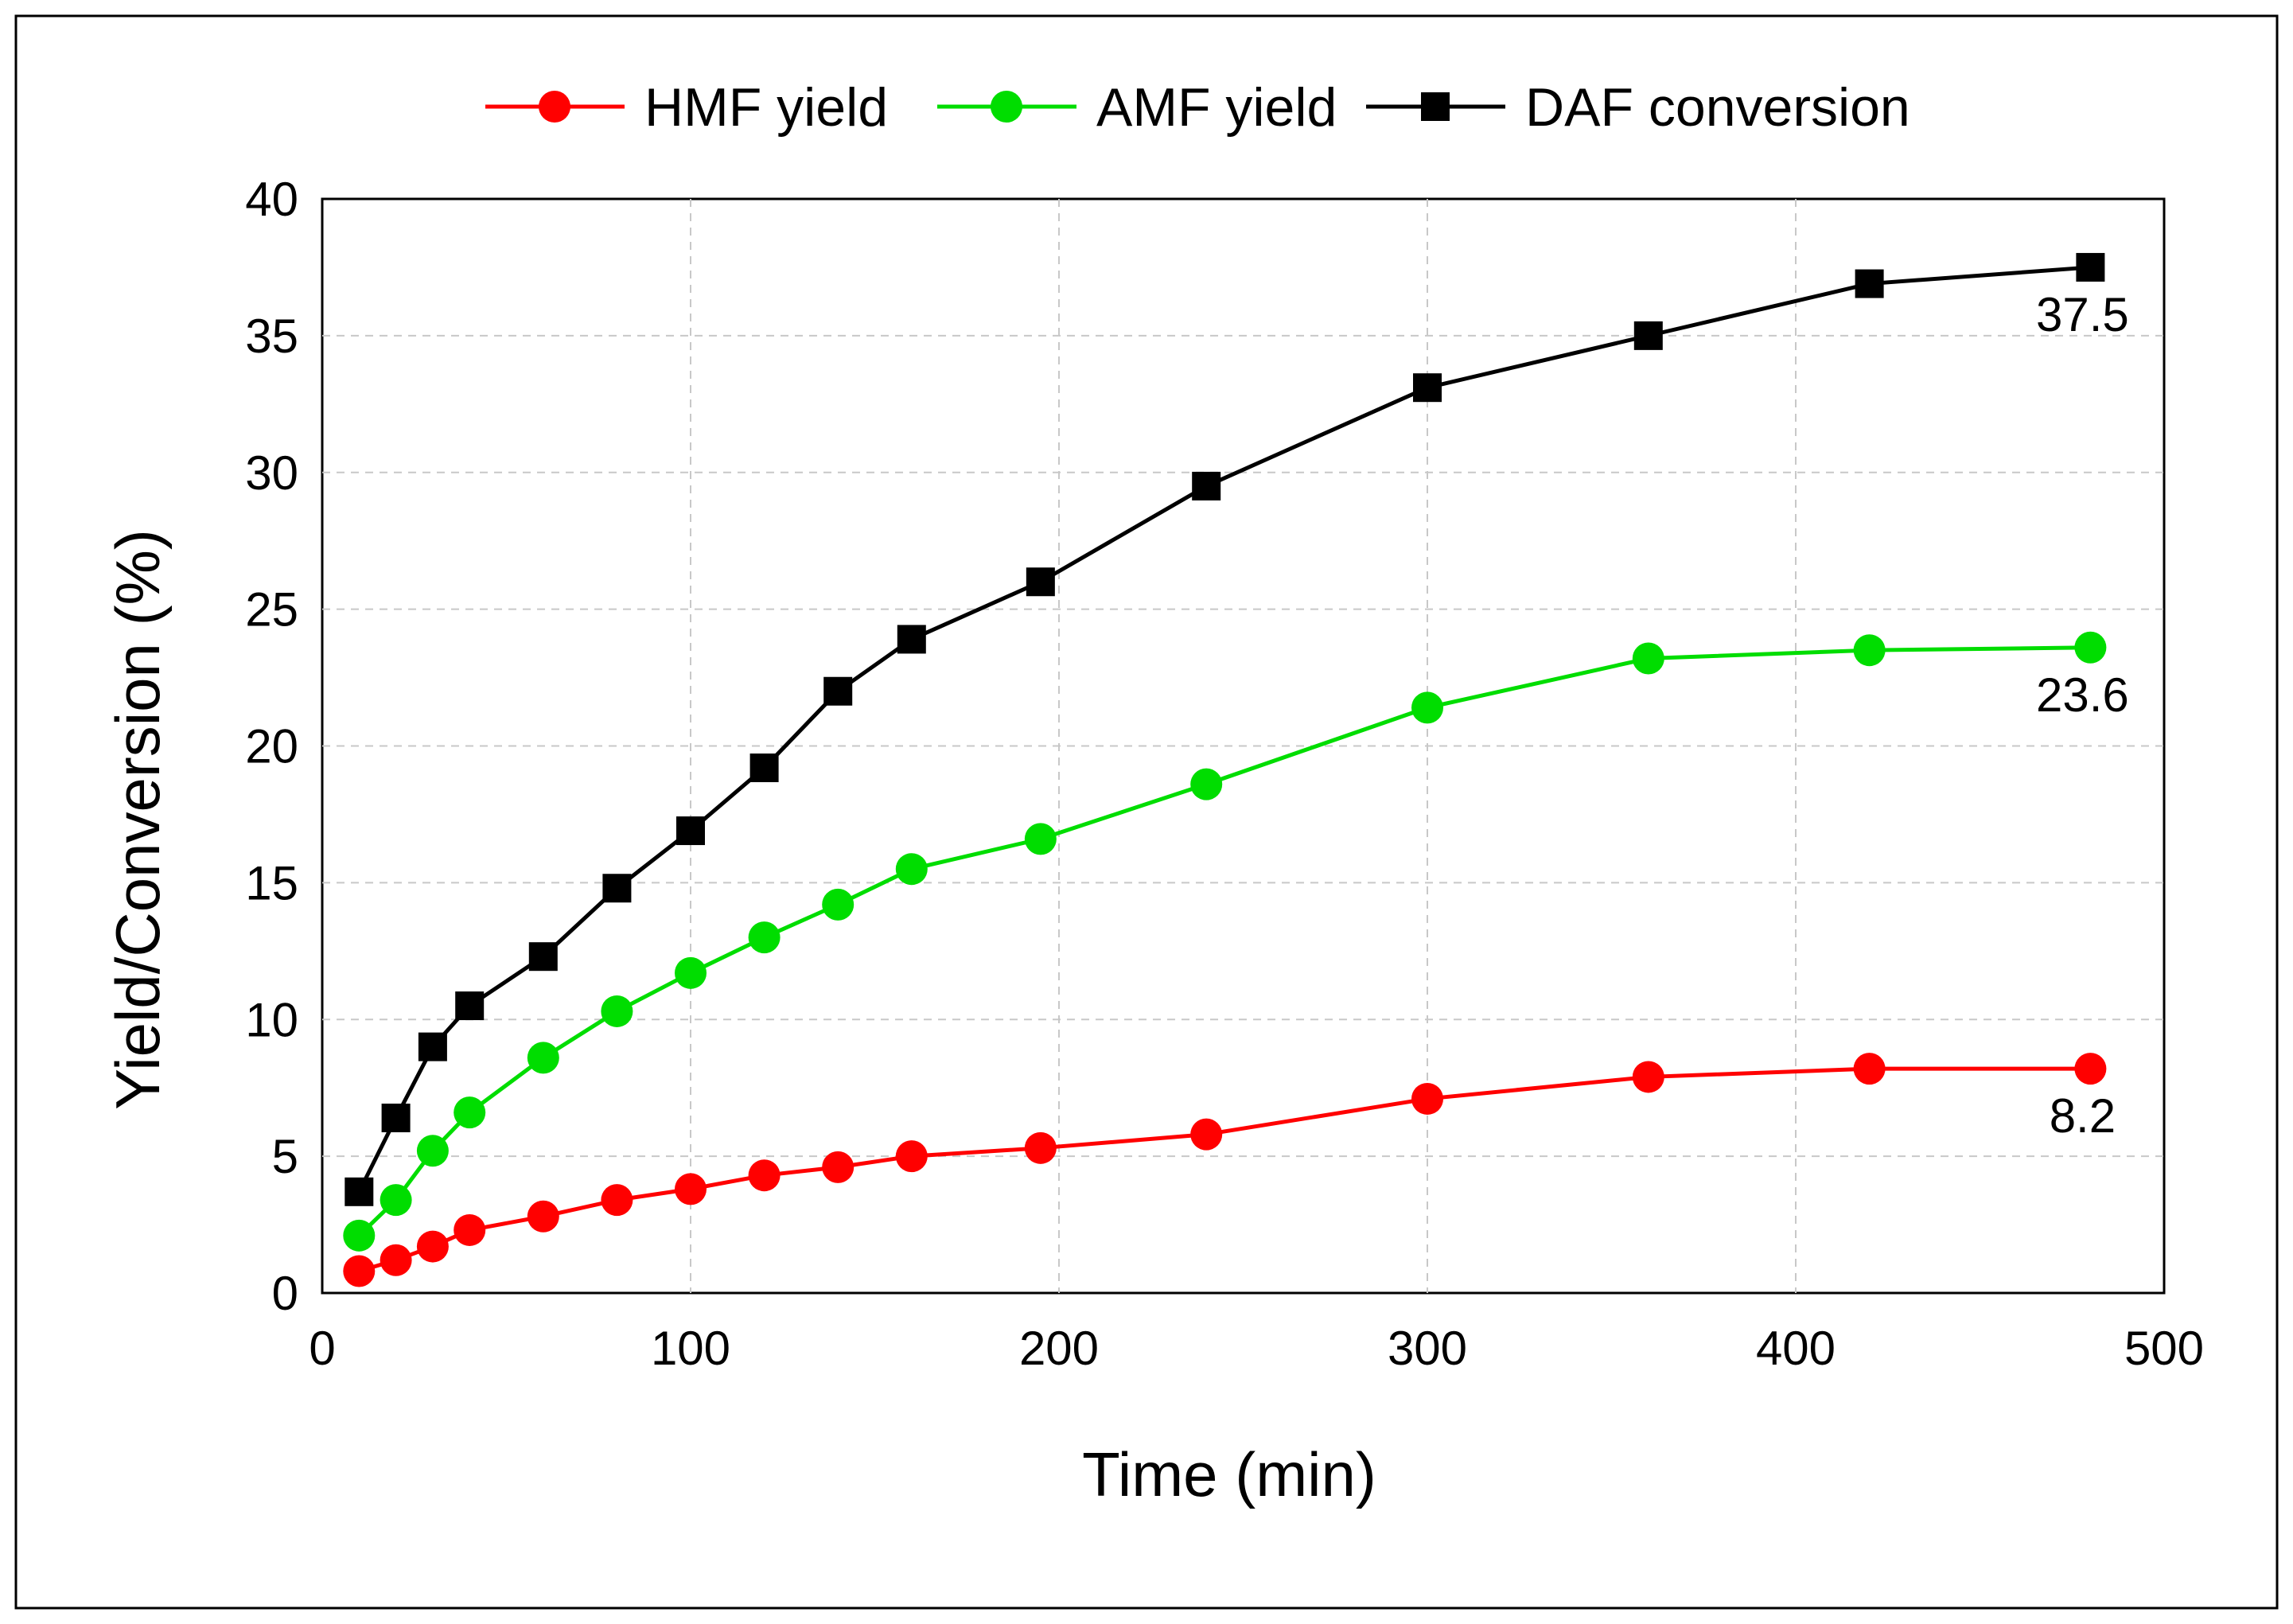  I want to click on y-tick-label: 30, so click(271, 473).